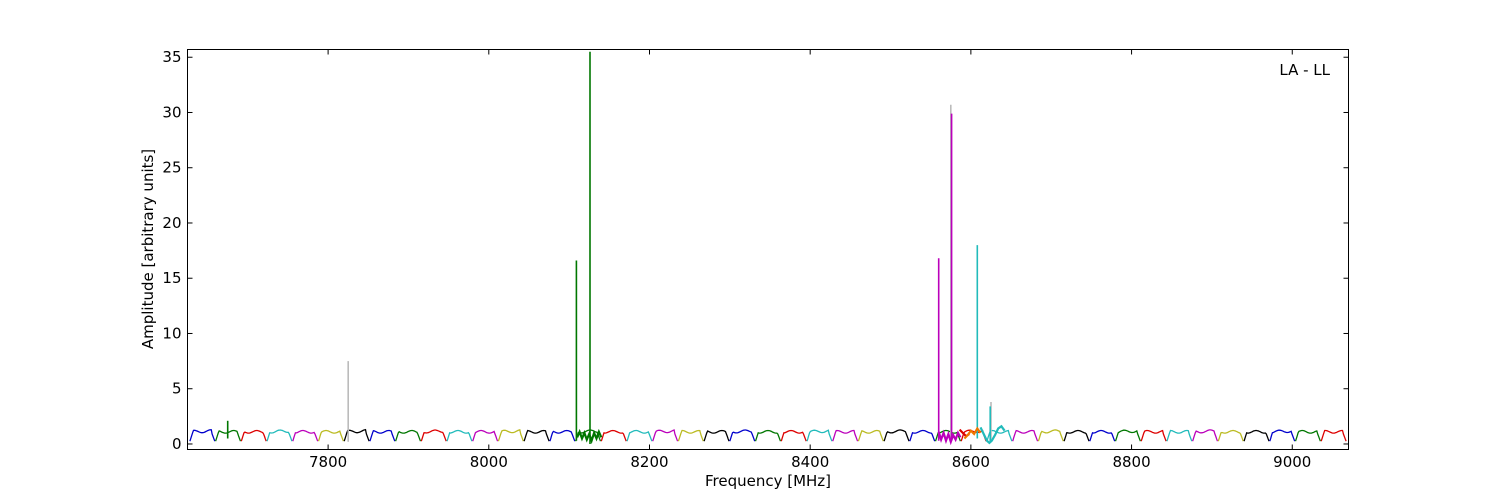 Image resolution: width=1500 pixels, height=500 pixels. What do you see at coordinates (489, 462) in the screenshot?
I see `x-tick-label: 8000` at bounding box center [489, 462].